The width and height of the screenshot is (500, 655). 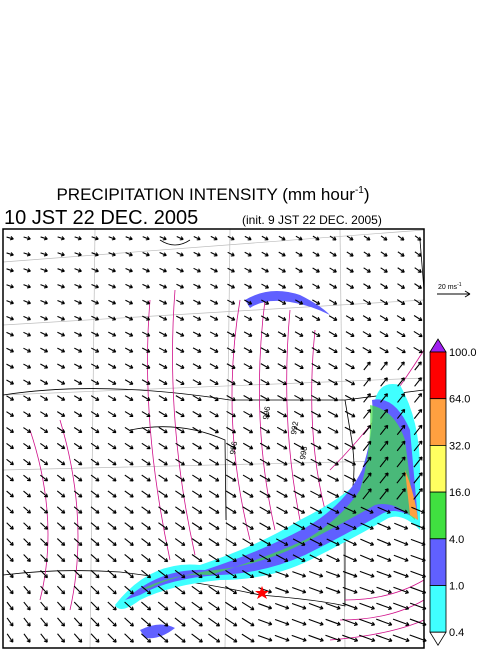 I want to click on colorbar-under, so click(x=438, y=638).